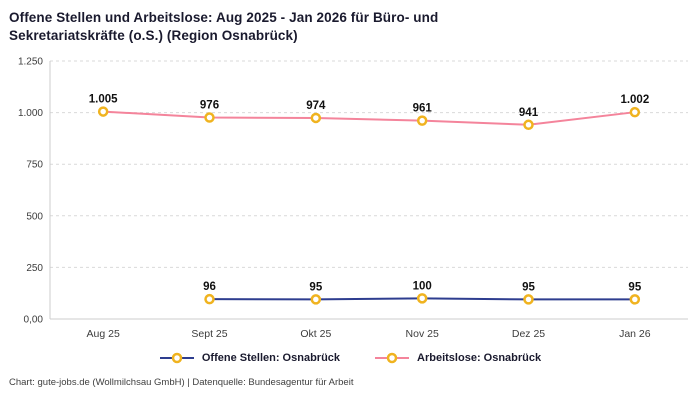 The image size is (700, 400). Describe the element at coordinates (30, 113) in the screenshot. I see `y-tick-label: 1.000` at that location.